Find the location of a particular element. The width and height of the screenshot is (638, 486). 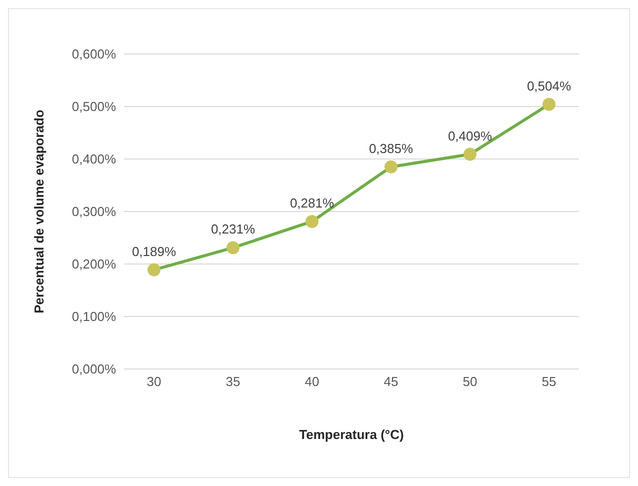

y-tick-label: 0,600% is located at coordinates (94, 54).